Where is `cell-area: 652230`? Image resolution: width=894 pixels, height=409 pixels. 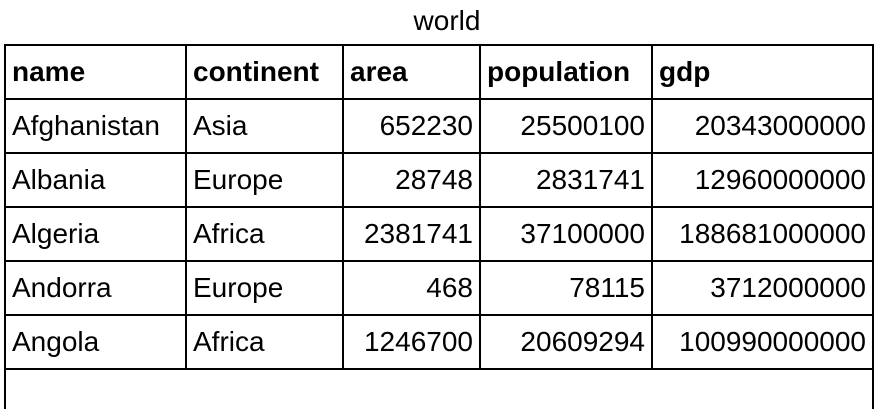 cell-area: 652230 is located at coordinates (411, 126).